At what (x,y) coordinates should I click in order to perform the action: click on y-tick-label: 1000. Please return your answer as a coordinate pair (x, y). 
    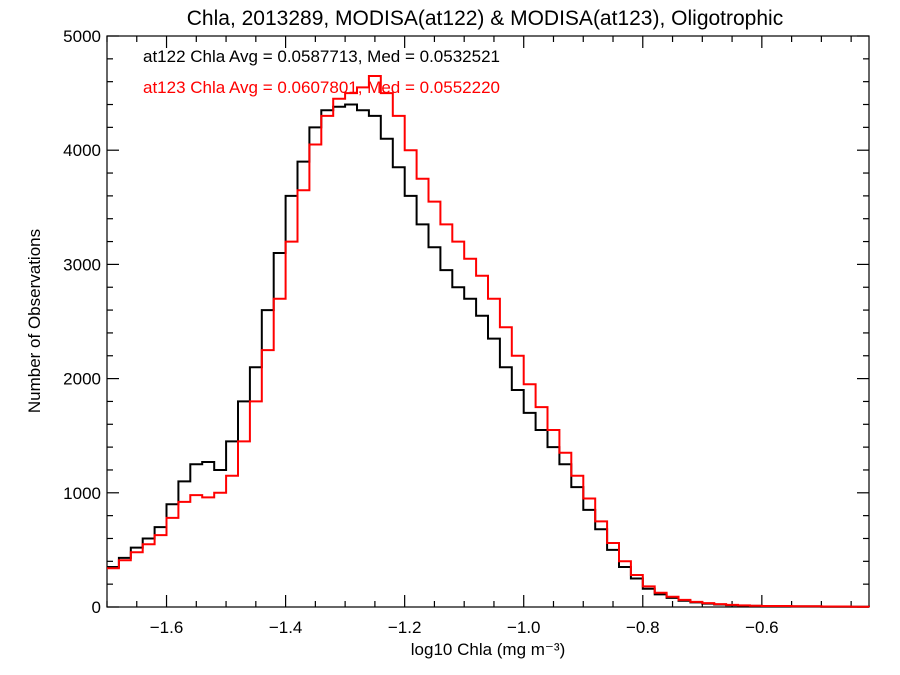
    Looking at the image, I should click on (82, 493).